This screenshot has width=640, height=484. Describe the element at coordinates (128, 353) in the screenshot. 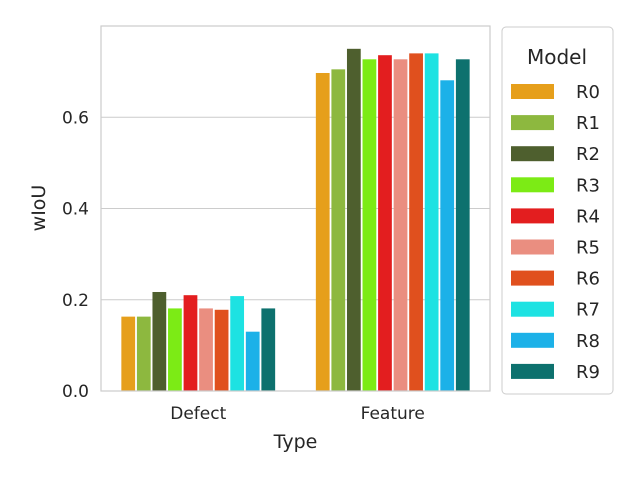

I see `bar-defect-r0` at that location.